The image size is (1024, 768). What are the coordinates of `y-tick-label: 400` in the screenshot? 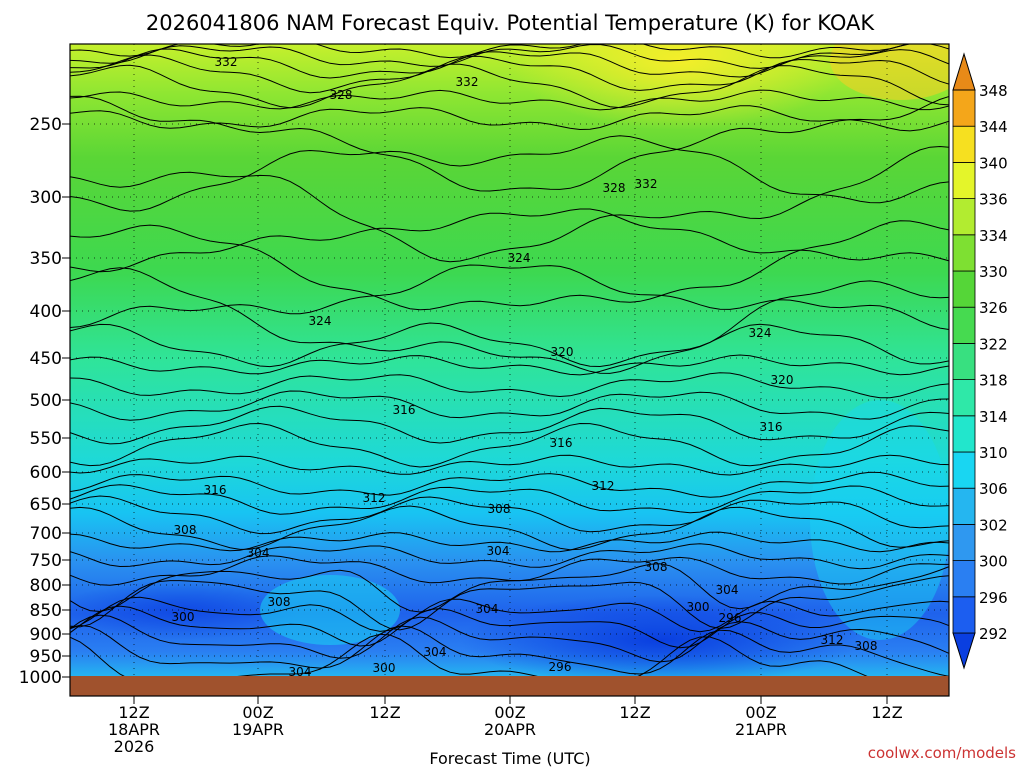 It's located at (46, 312).